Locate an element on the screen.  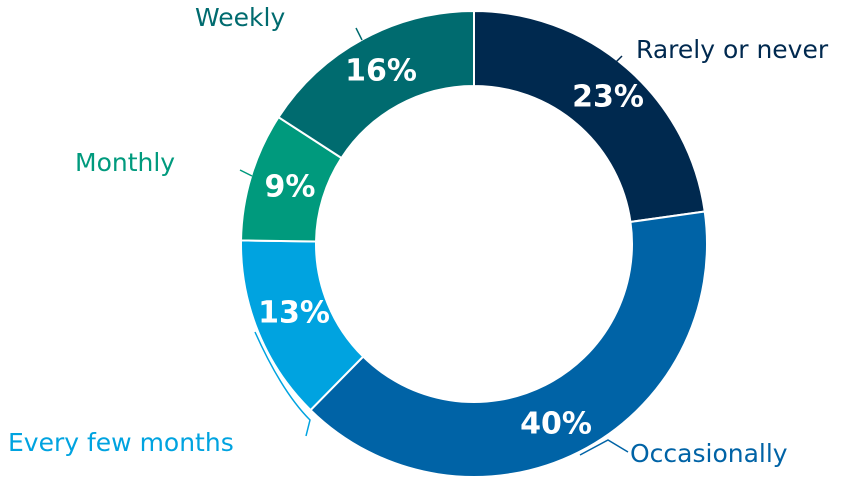
category-label: Monthly is located at coordinates (125, 162).